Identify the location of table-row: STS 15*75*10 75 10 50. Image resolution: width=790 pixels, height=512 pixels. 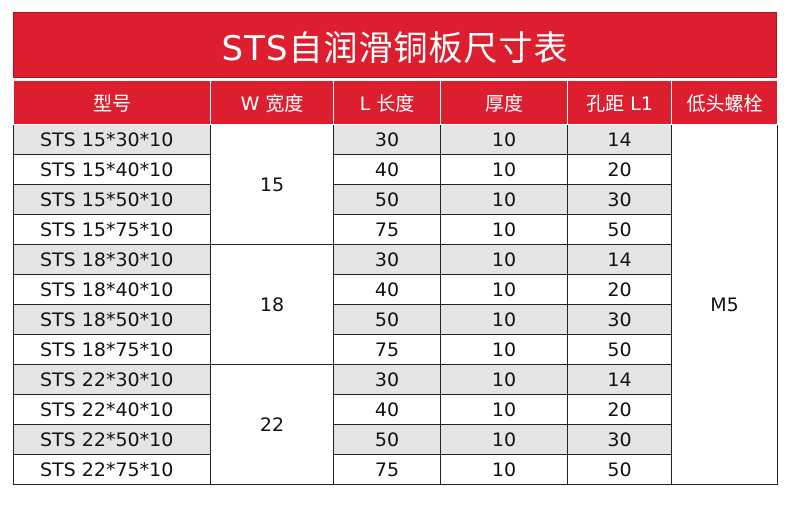
(395, 229).